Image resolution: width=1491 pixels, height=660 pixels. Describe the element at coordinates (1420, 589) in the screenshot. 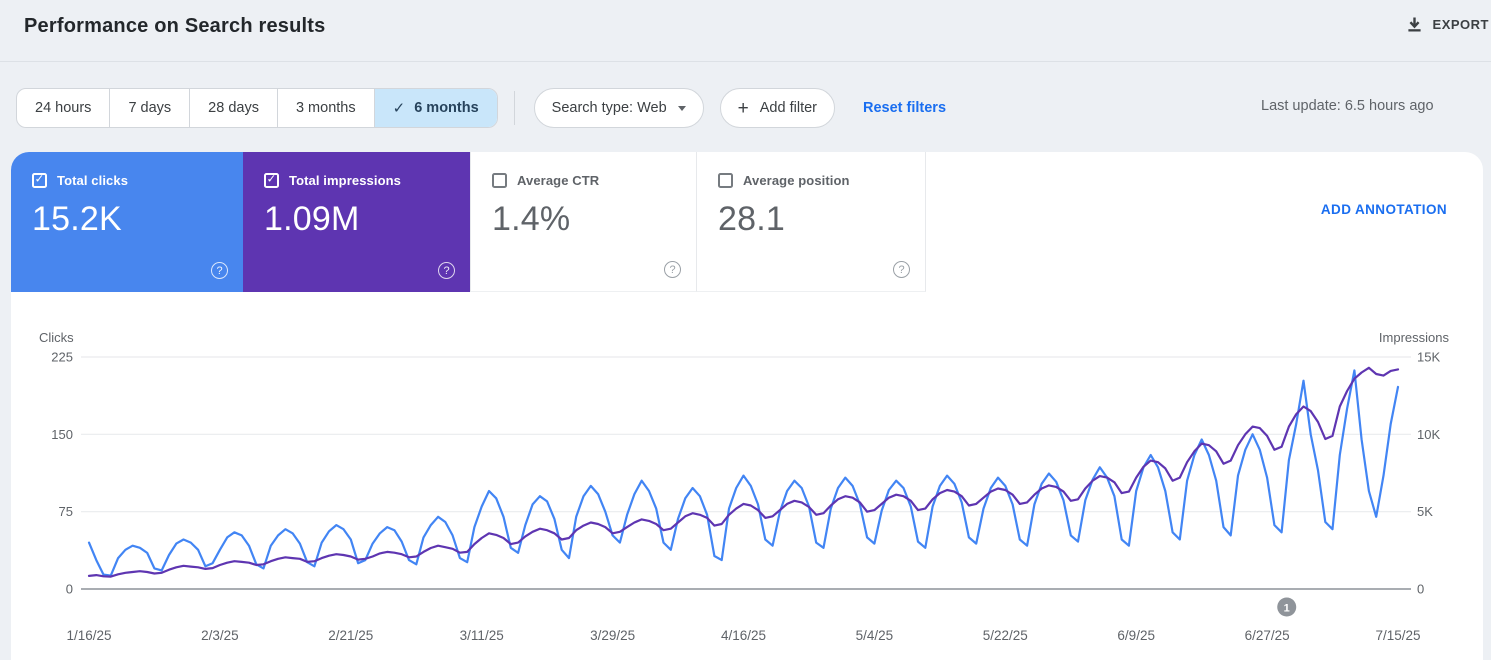

I see `right-axis-tick: 0` at that location.